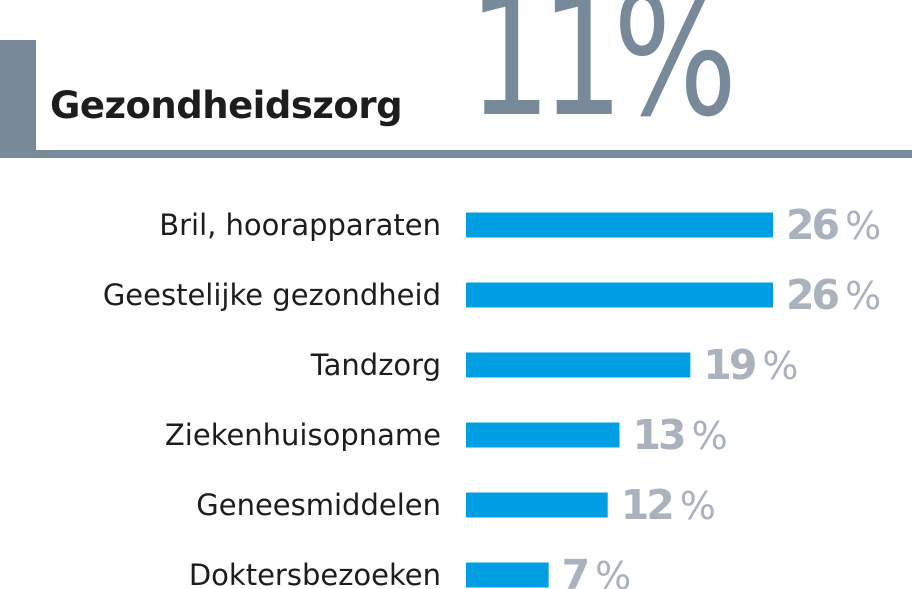  I want to click on bar-ziekenhuisopname, so click(543, 435).